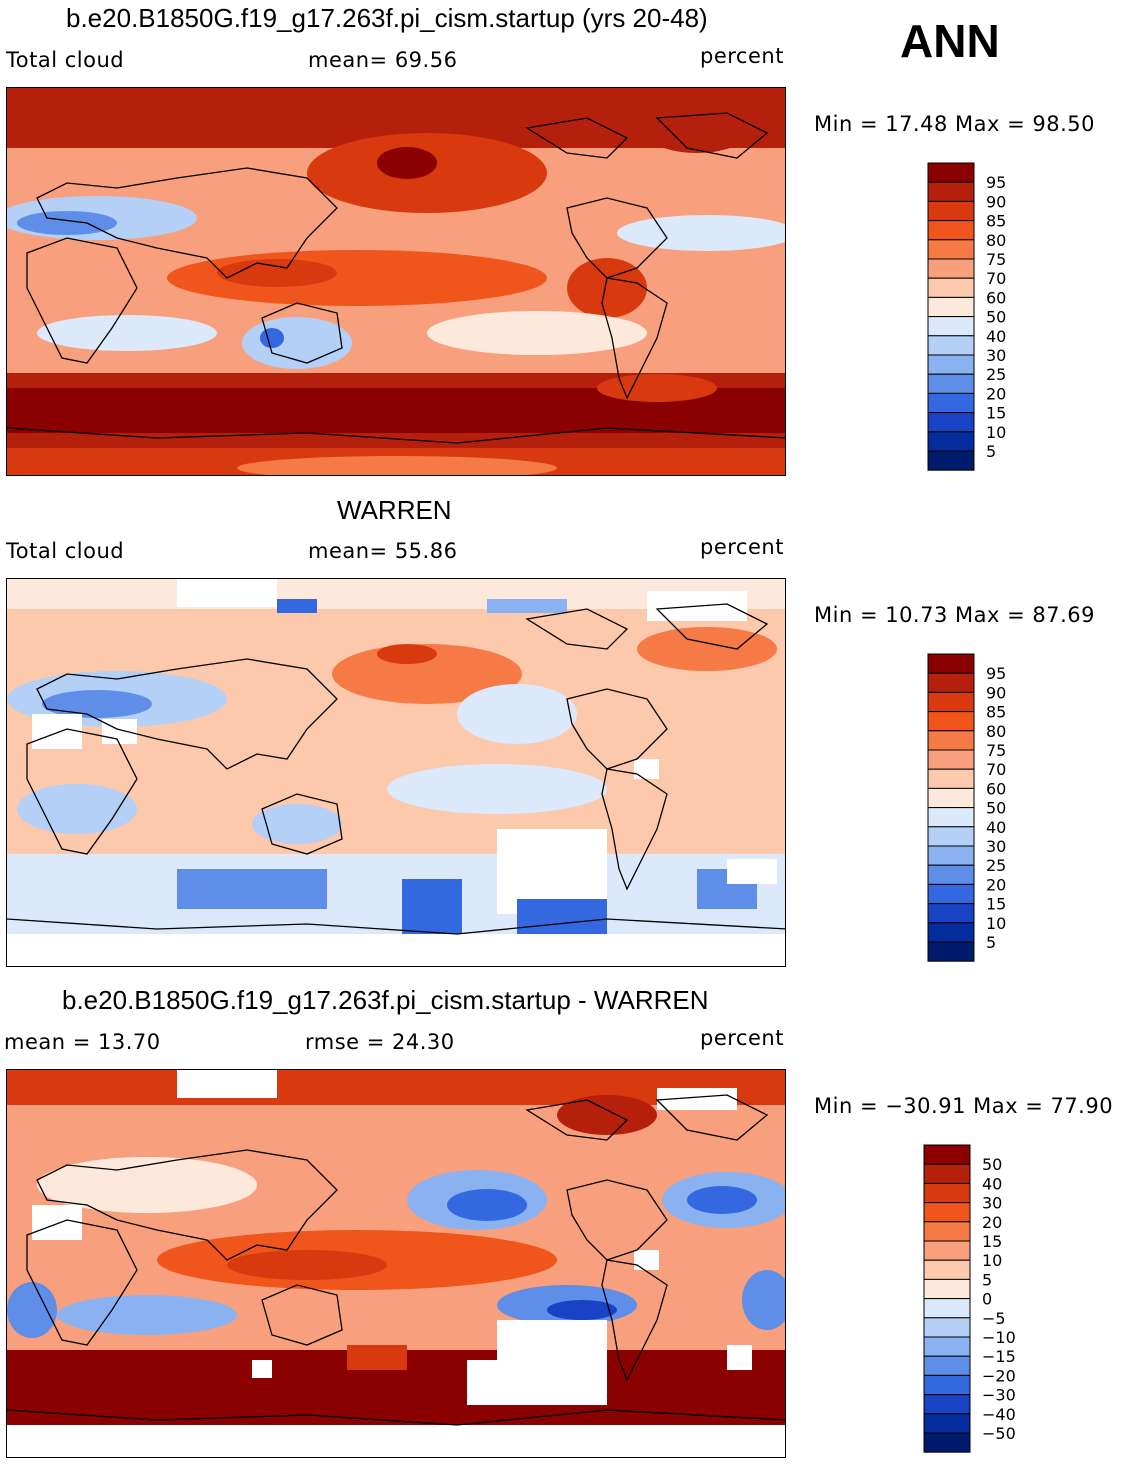  I want to click on panel-3-colorbar: 50 40 30 20 15 10 5 0 −5 −10 −15 −20 −30 −40 −50, so click(972, 1299).